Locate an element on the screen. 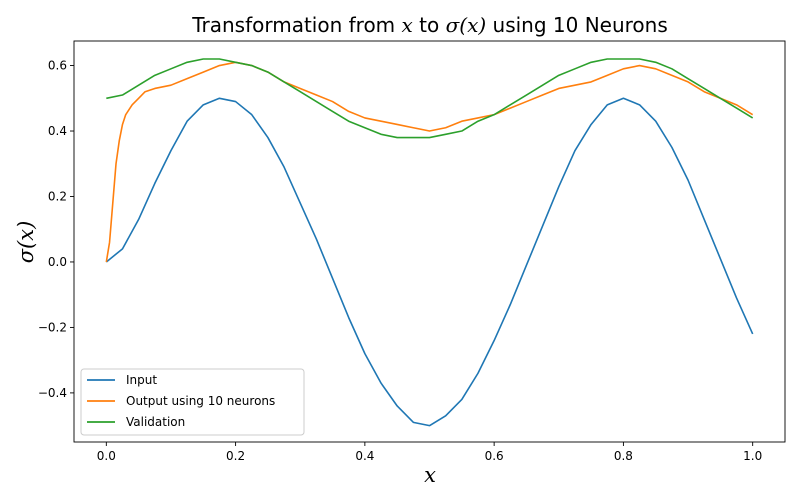 The width and height of the screenshot is (800, 500). legend-box is located at coordinates (192, 402).